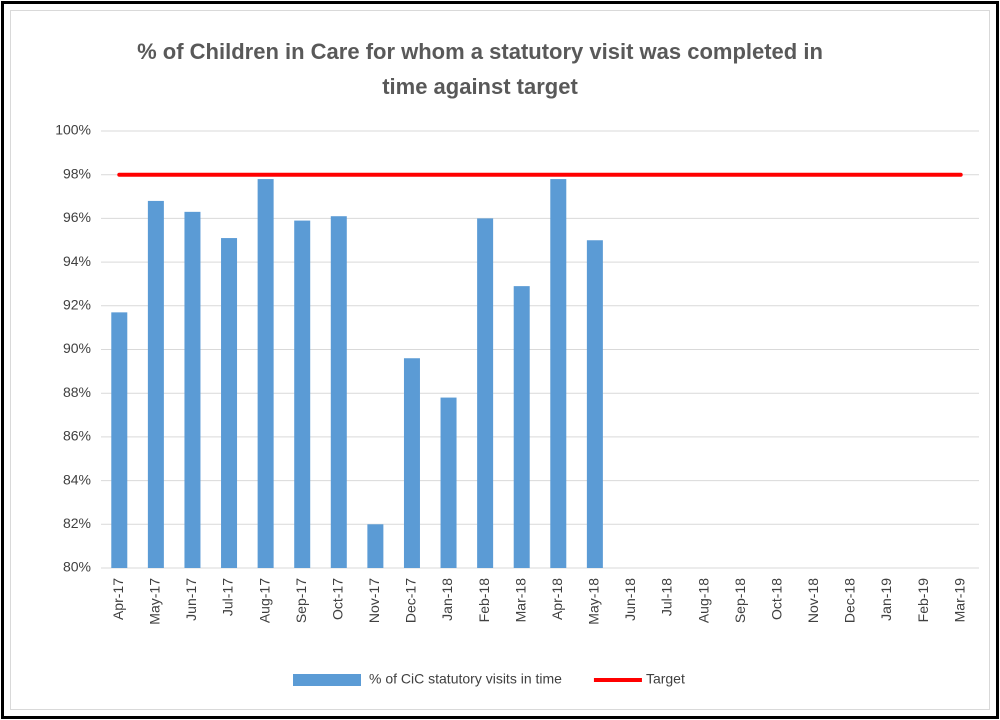  Describe the element at coordinates (77, 567) in the screenshot. I see `y-tick-label: 80%` at that location.